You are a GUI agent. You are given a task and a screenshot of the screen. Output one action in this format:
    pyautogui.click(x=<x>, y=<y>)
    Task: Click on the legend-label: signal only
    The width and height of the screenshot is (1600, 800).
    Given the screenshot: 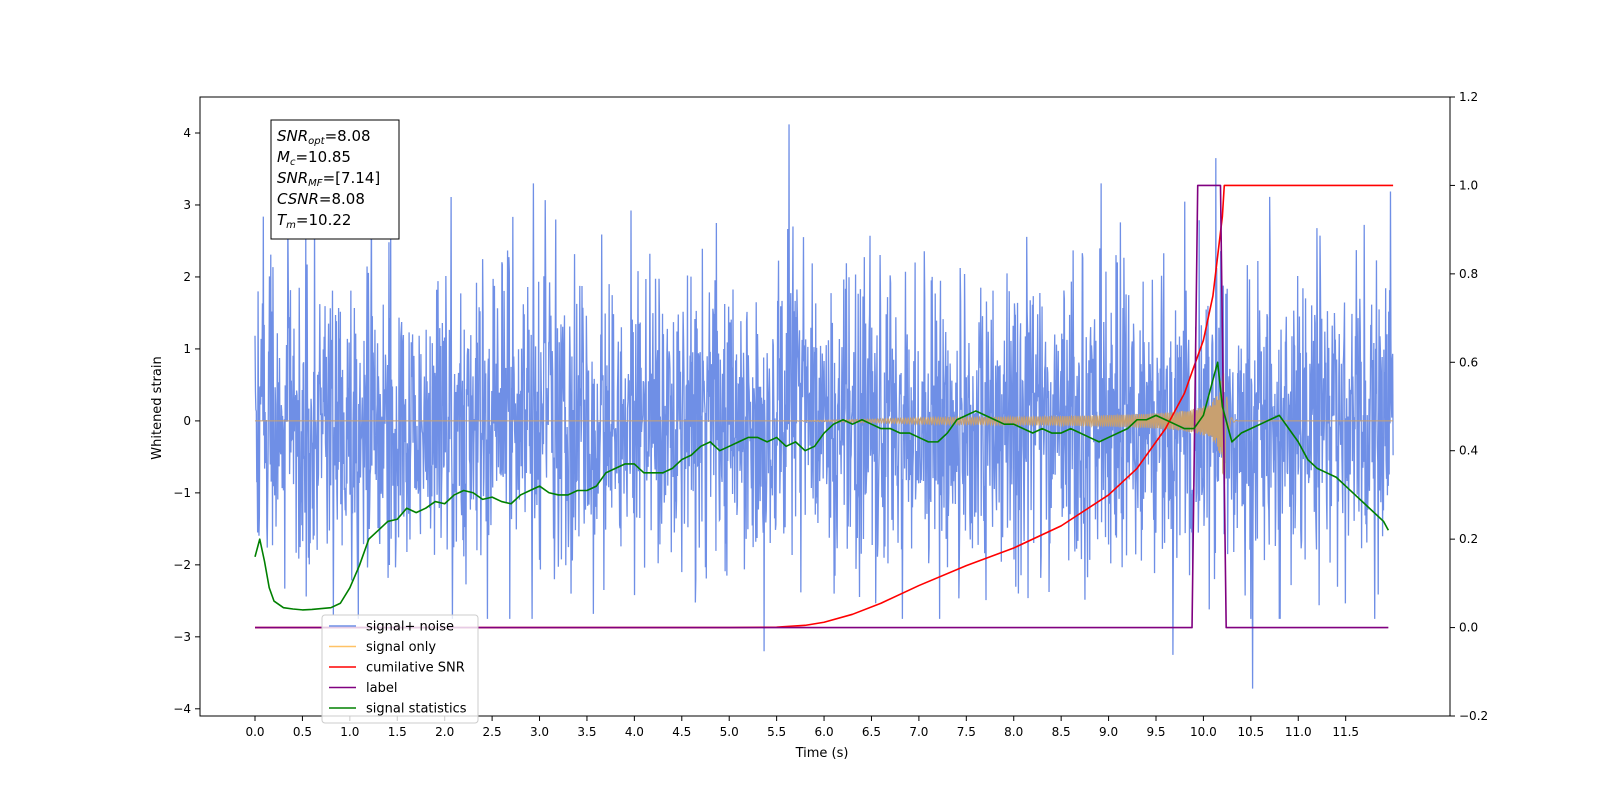 What is the action you would take?
    pyautogui.click(x=401, y=647)
    